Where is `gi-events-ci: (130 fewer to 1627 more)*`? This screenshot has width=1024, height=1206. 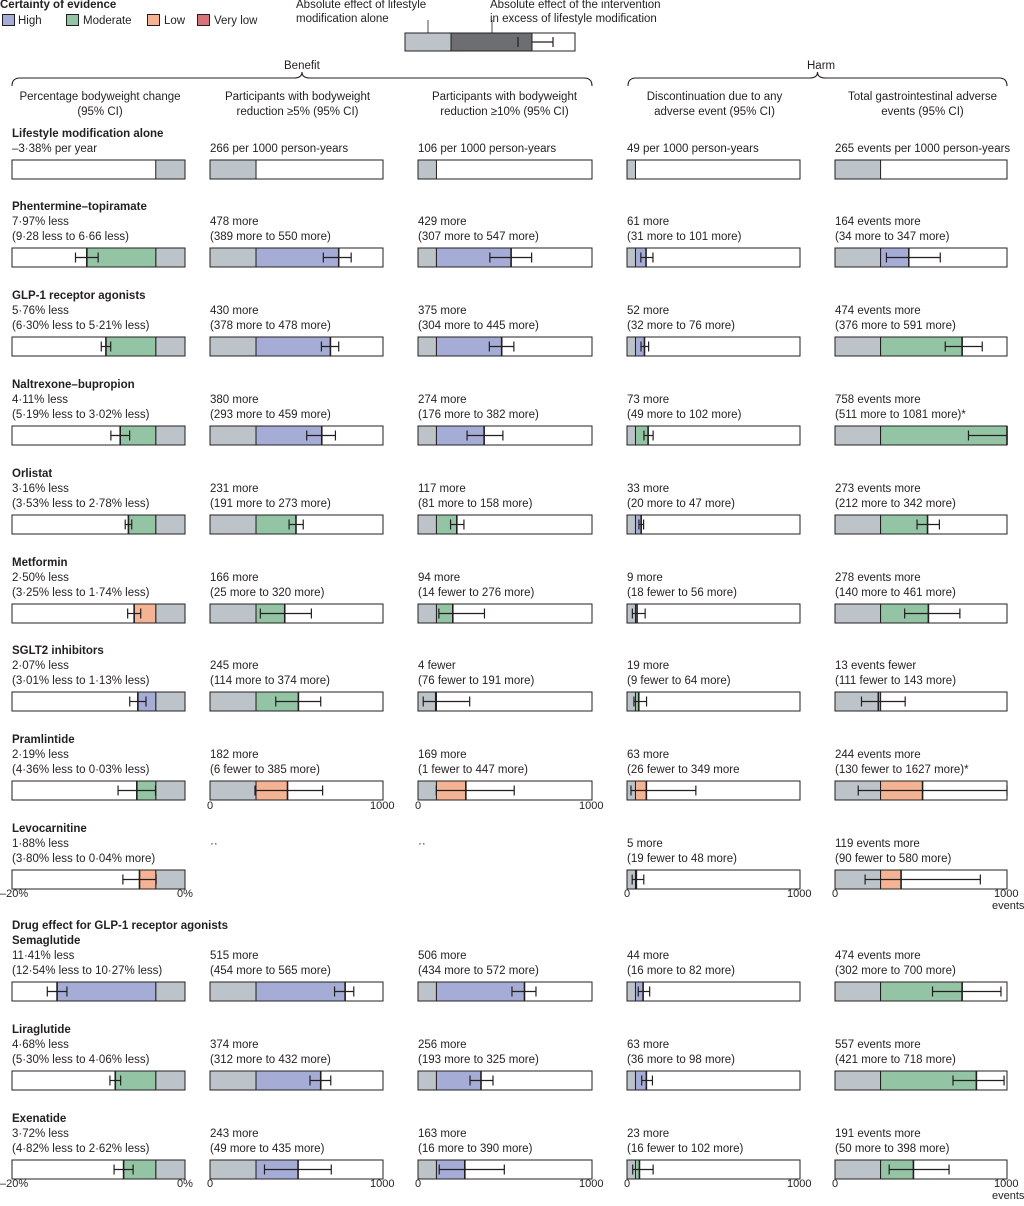
gi-events-ci: (130 fewer to 1627 more)* is located at coordinates (902, 770).